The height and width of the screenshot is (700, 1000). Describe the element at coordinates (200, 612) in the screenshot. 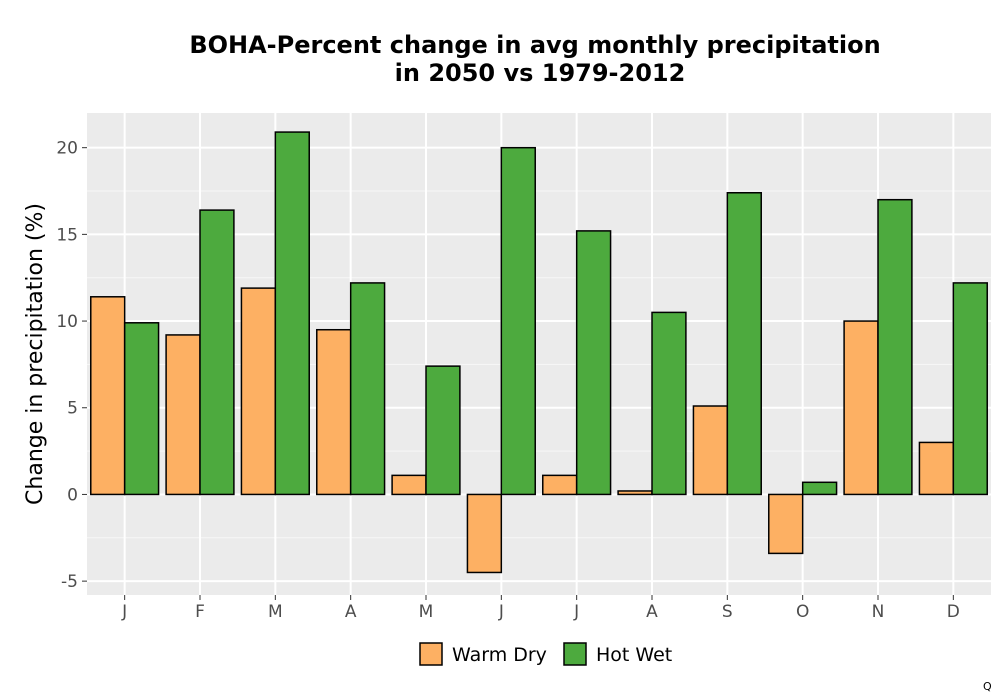

I see `x-tick-label: F` at that location.